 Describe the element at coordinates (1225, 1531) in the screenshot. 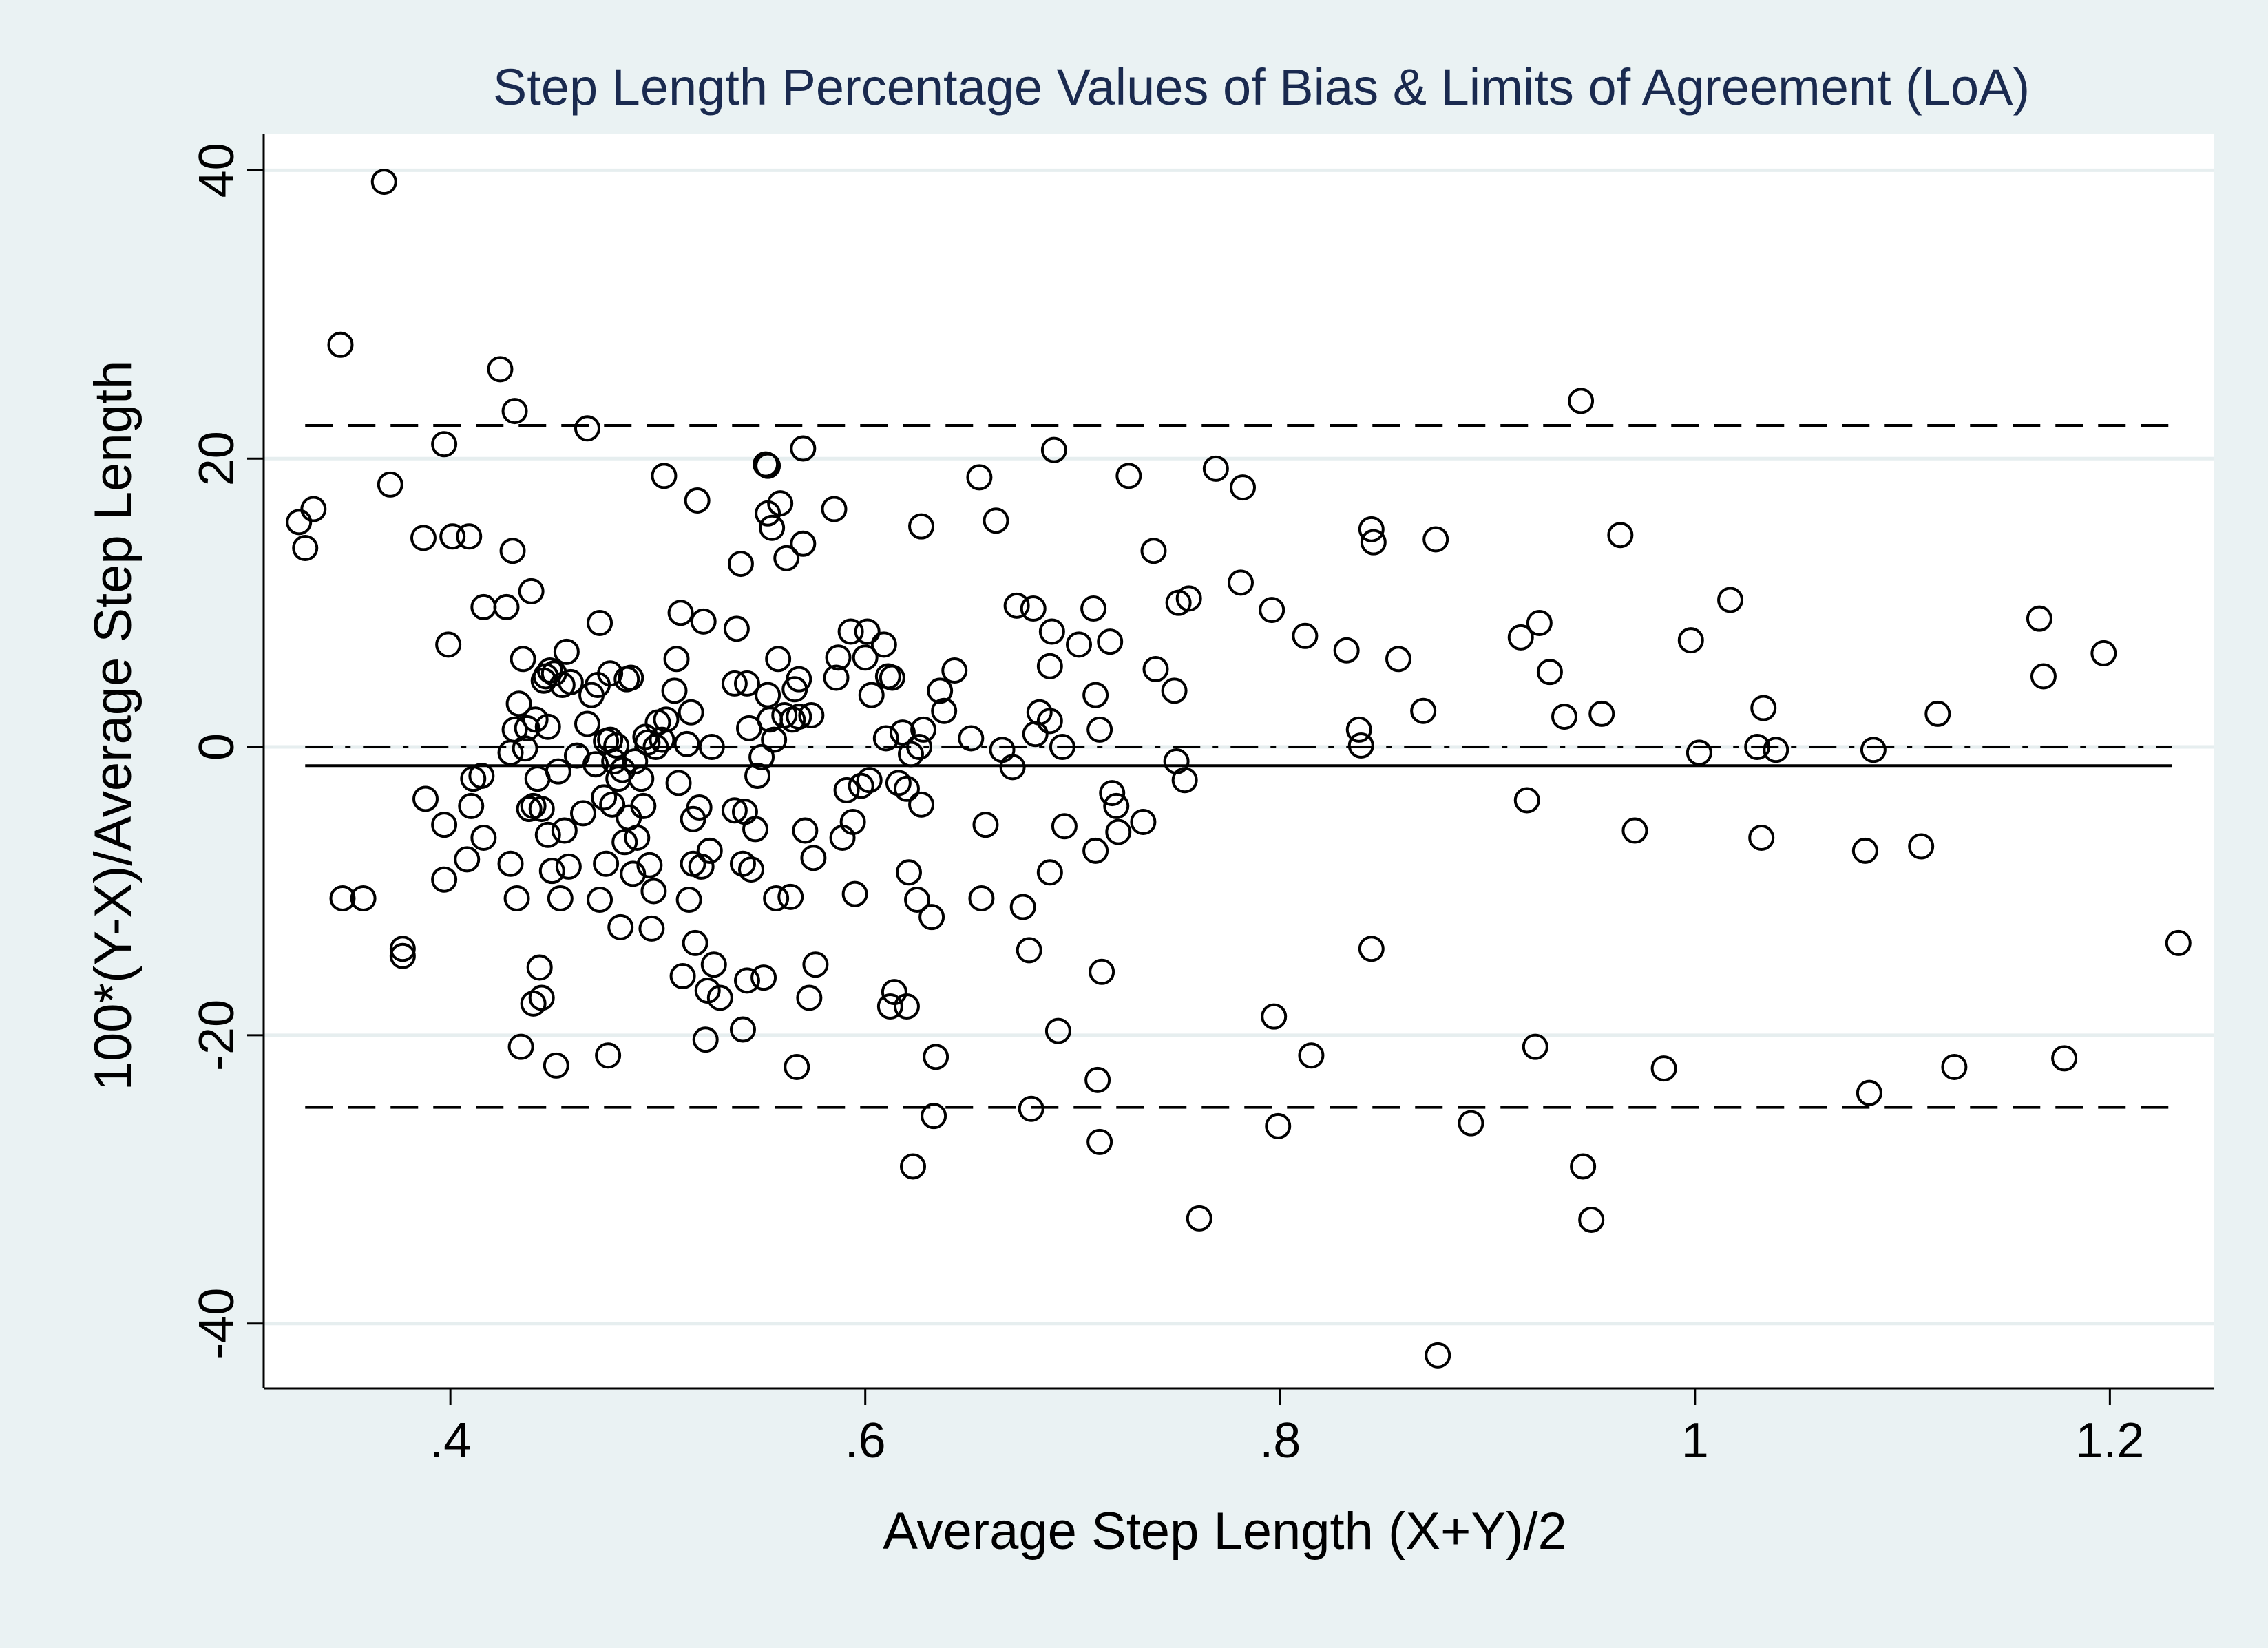

I see `x-axis-title: Average Step Length (X+Y)/2` at that location.